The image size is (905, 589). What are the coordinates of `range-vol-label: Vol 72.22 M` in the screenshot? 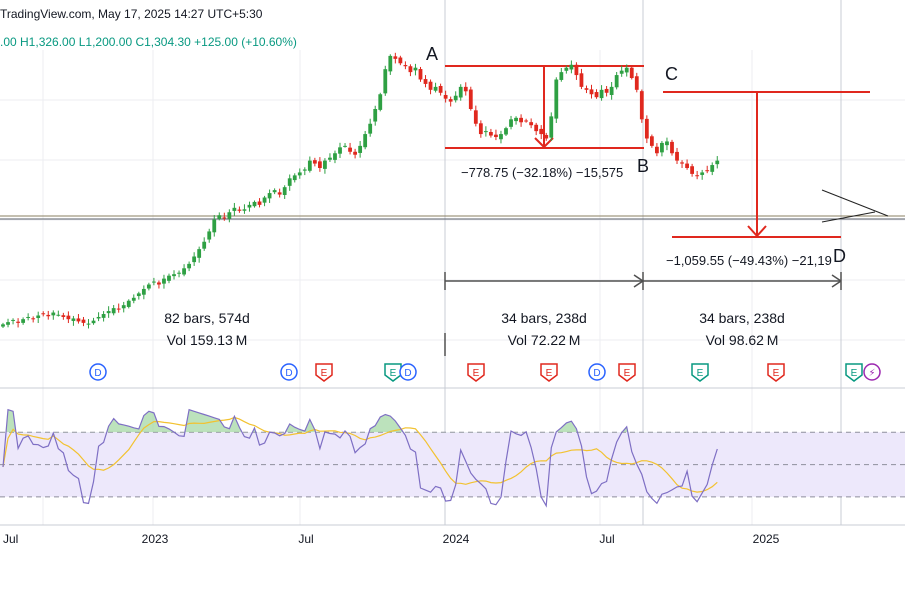 It's located at (544, 340).